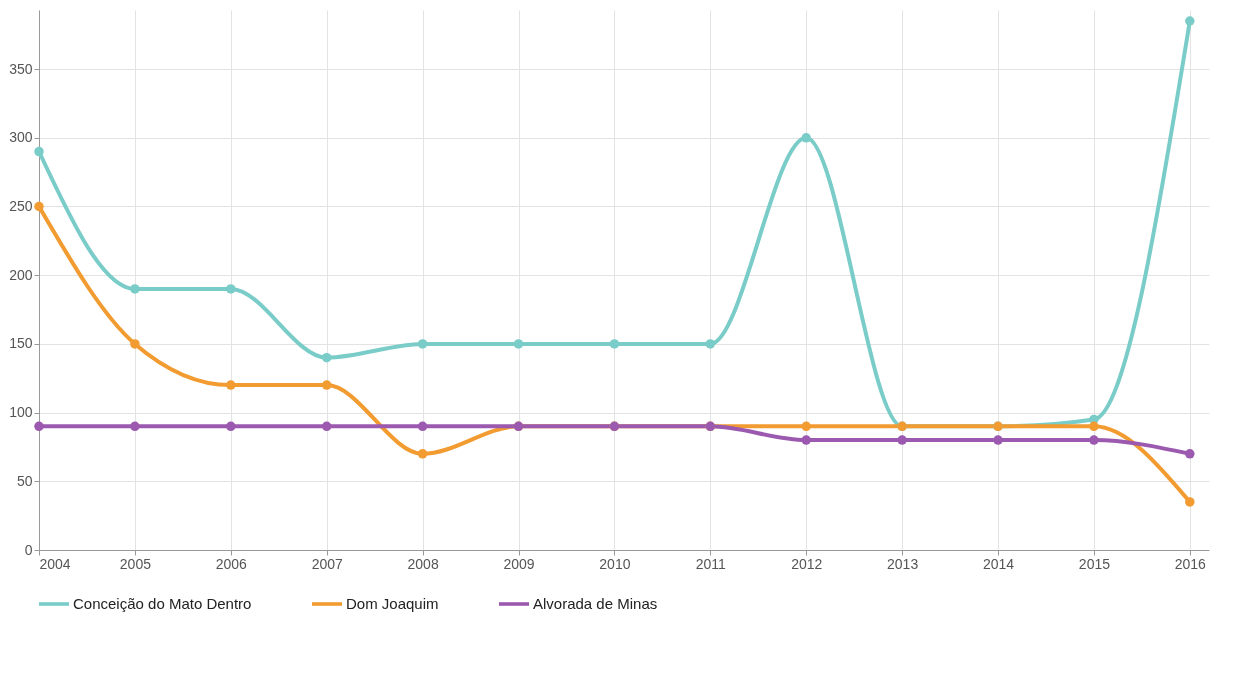 This screenshot has width=1247, height=677. I want to click on y-tick-label: 150, so click(21, 343).